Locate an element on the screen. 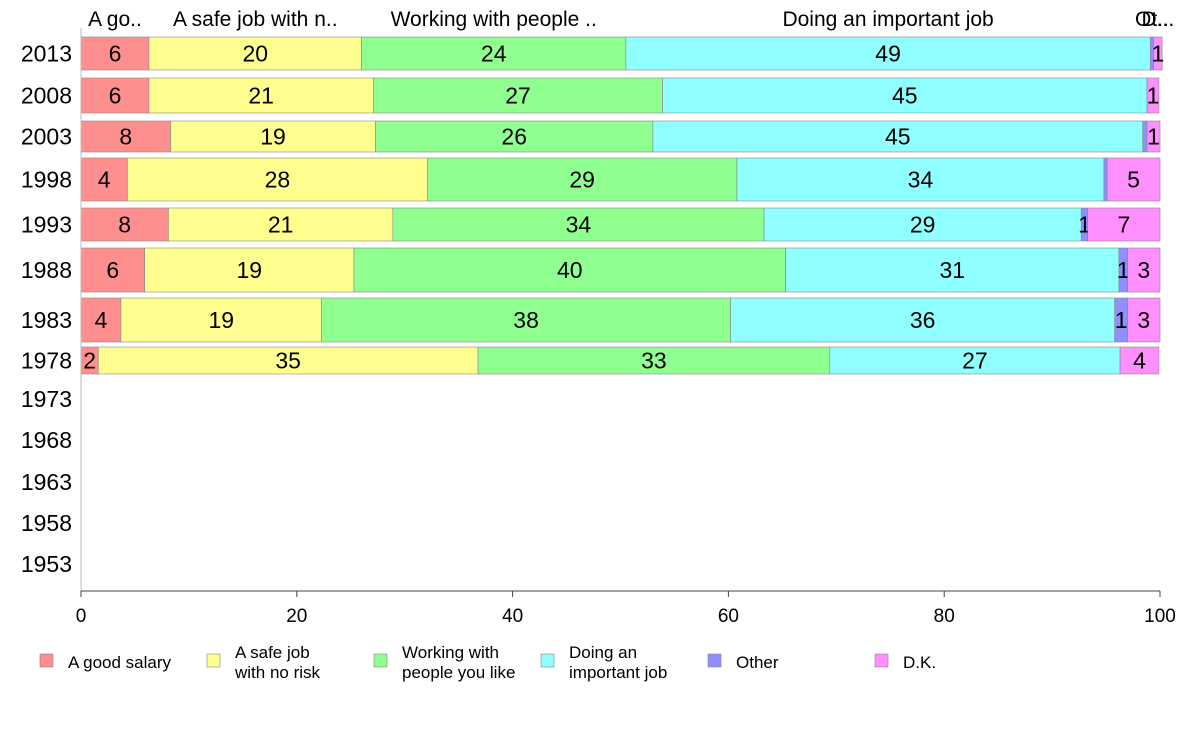 The width and height of the screenshot is (1188, 736). x-tick-label: 60 is located at coordinates (728, 616).